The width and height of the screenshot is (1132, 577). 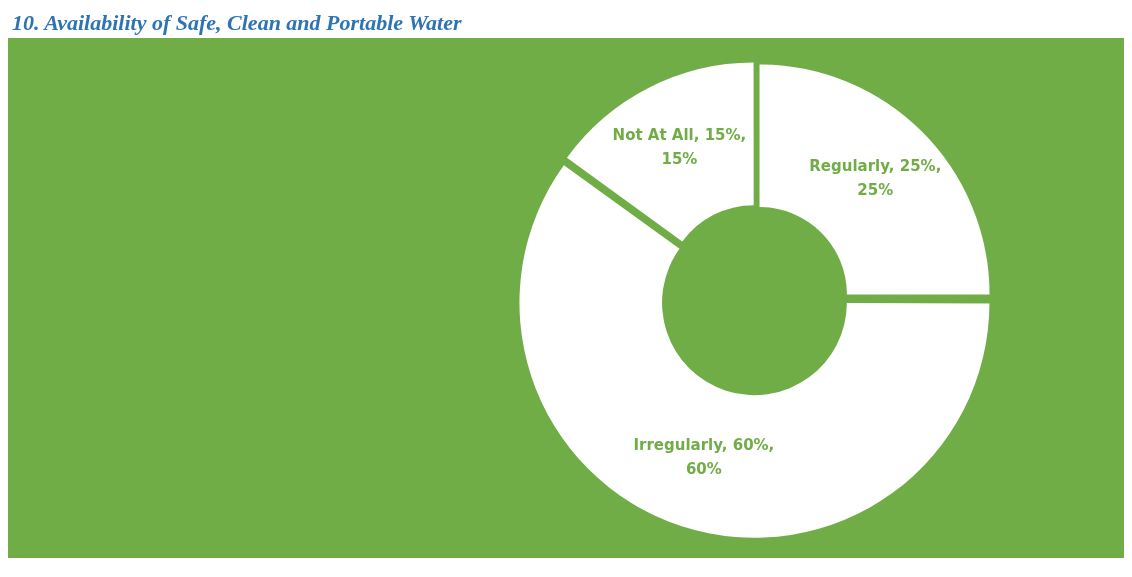 What do you see at coordinates (679, 146) in the screenshot?
I see `slice-label: Not At All, 15%, 15%` at bounding box center [679, 146].